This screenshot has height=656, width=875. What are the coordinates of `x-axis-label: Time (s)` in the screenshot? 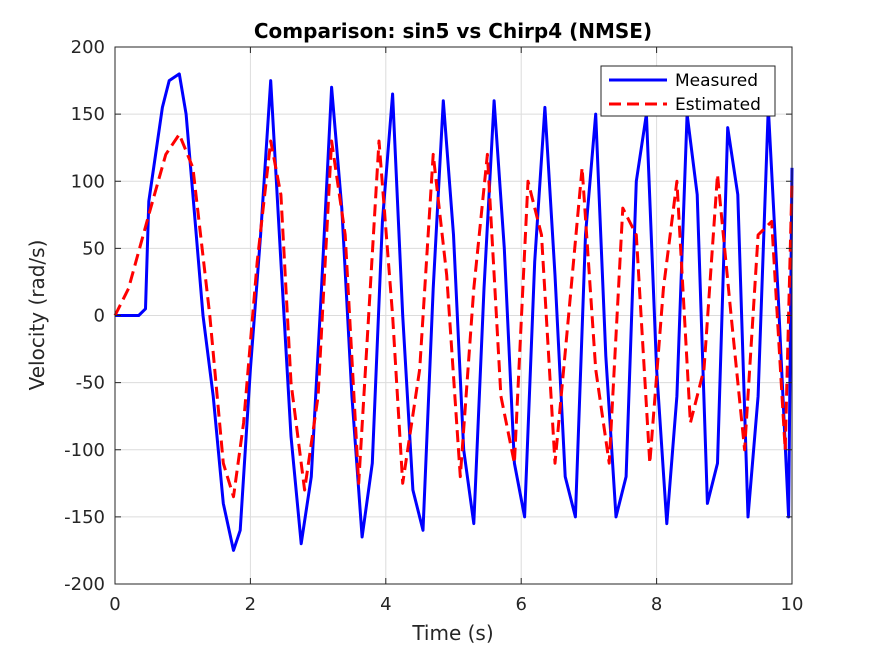 It's located at (452, 633).